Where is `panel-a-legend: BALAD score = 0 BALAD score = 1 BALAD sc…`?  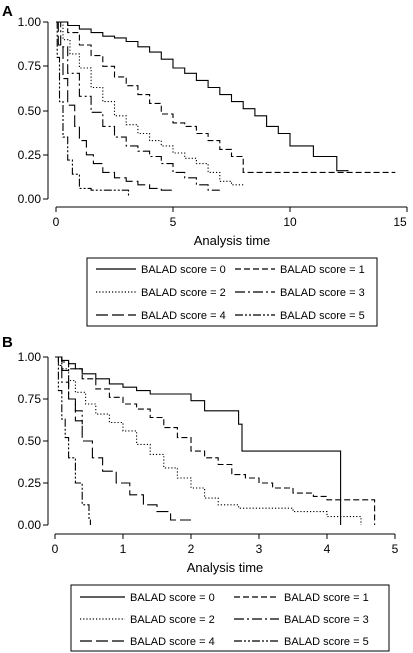
panel-a-legend: BALAD score = 0 BALAD score = 1 BALAD sc… is located at coordinates (232, 292).